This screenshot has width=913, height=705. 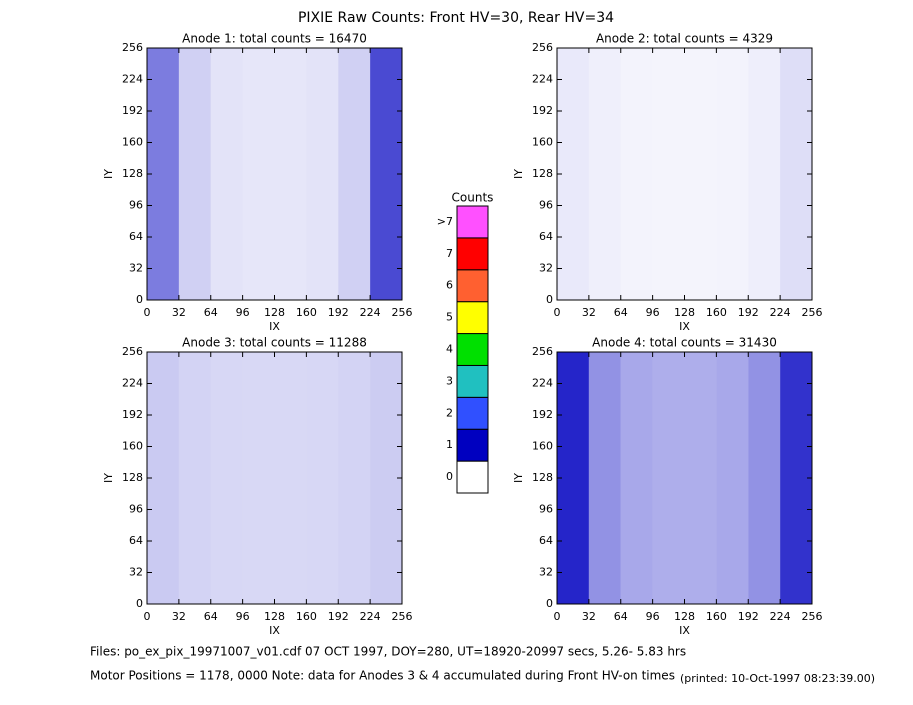 I want to click on panel-title: Anode 1: total counts = 16470, so click(x=274, y=39).